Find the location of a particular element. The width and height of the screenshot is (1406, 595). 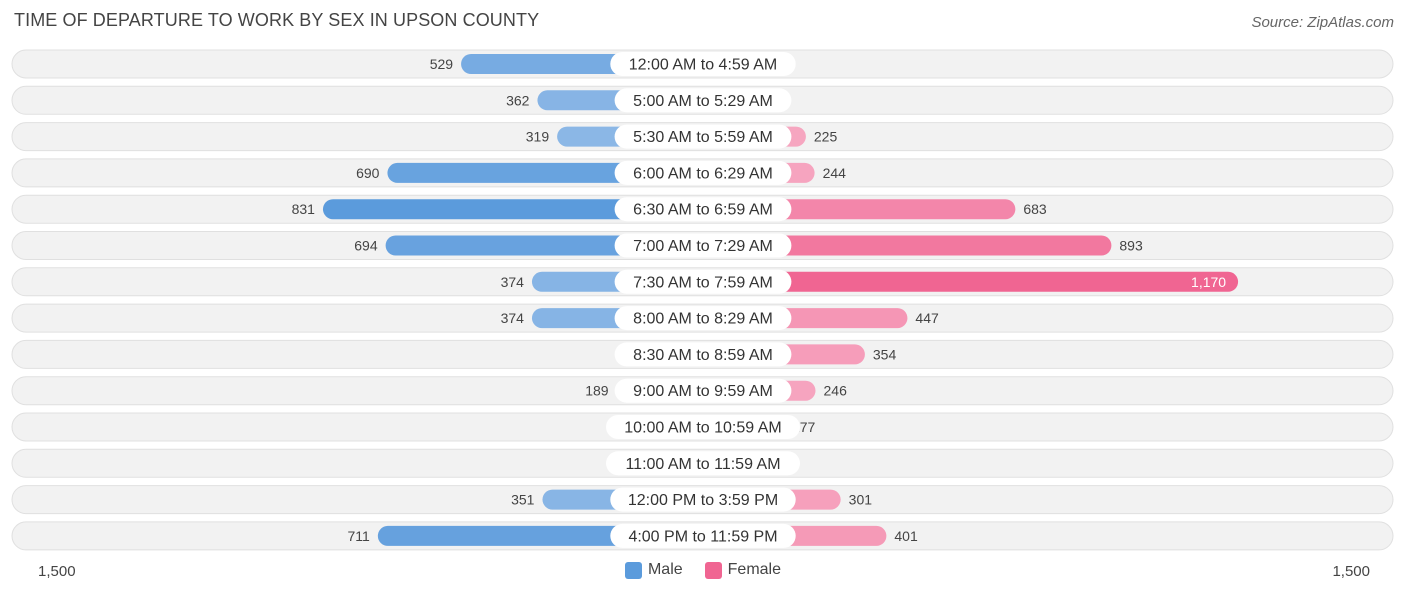

value-label-female: 447 is located at coordinates (927, 318).